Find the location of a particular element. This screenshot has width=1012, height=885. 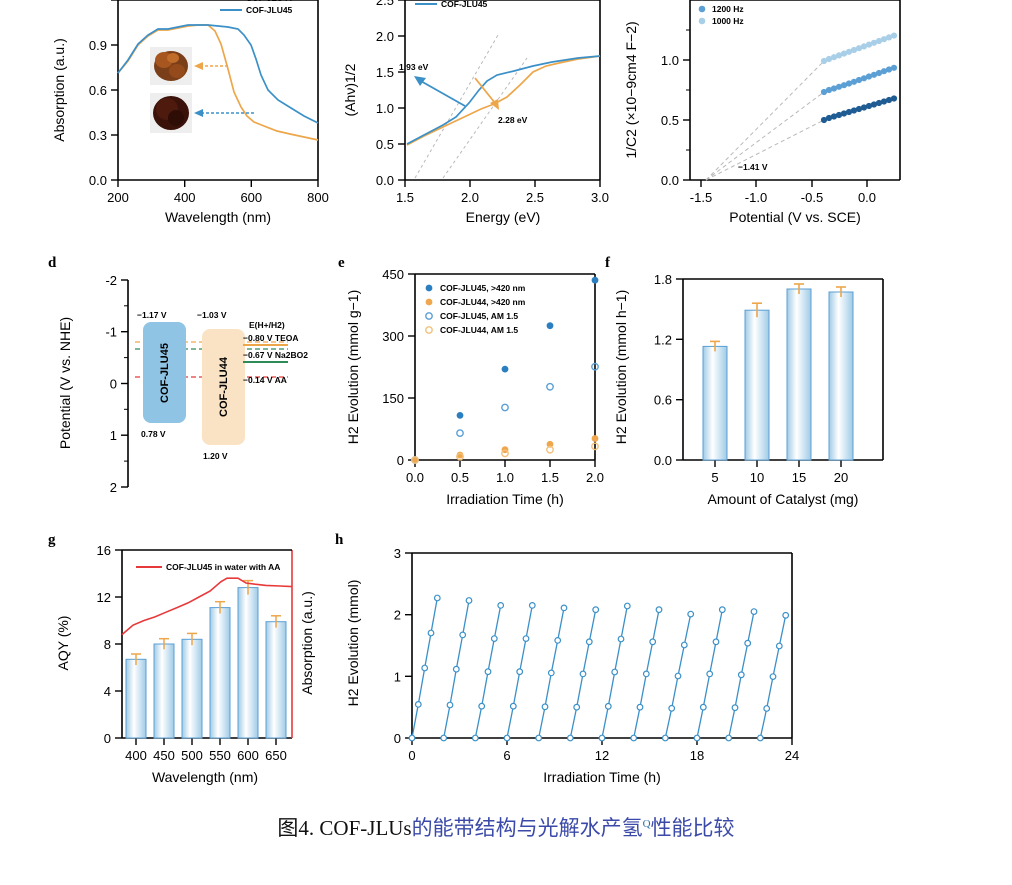

panel-e-ytick-2: 300 is located at coordinates (393, 336).